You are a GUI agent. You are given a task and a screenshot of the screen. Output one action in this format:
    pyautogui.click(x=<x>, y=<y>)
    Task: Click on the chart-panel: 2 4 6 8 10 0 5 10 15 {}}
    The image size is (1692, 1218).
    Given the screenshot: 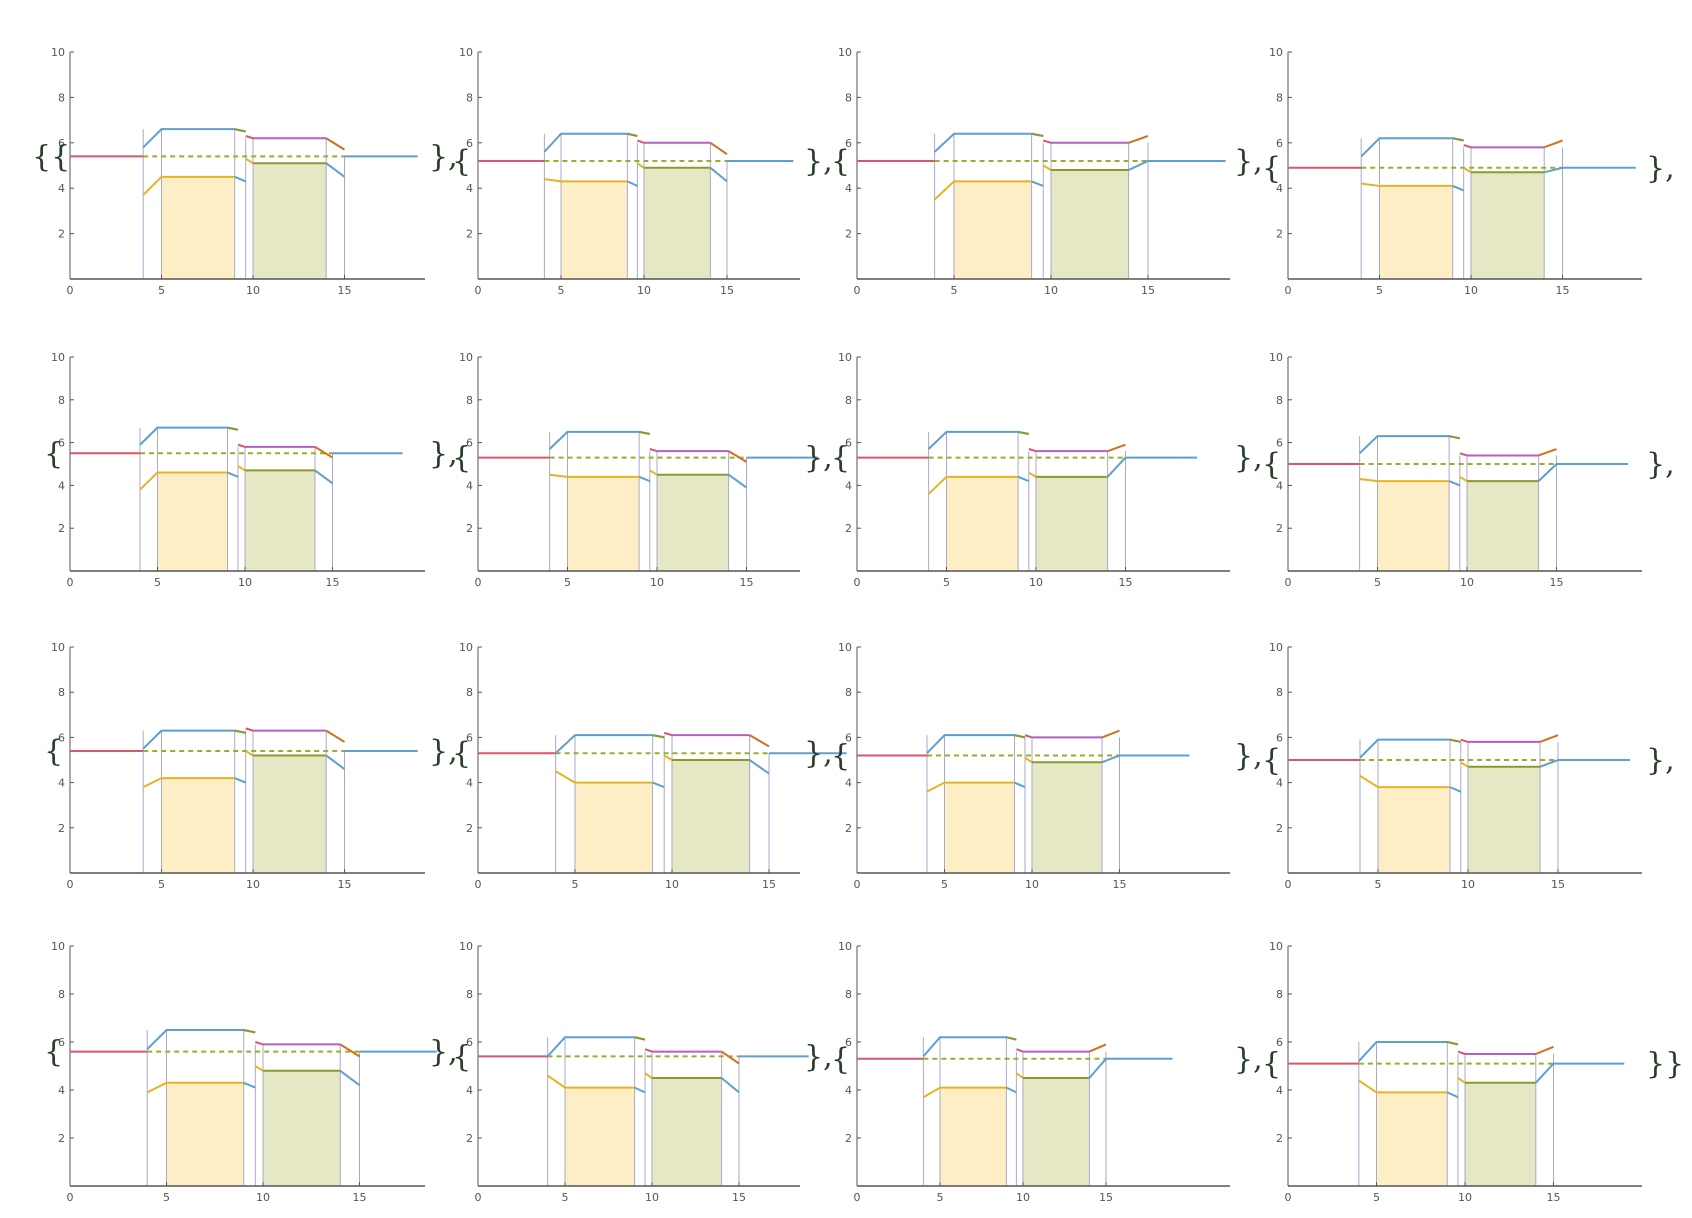 What is the action you would take?
    pyautogui.click(x=1473, y=1072)
    